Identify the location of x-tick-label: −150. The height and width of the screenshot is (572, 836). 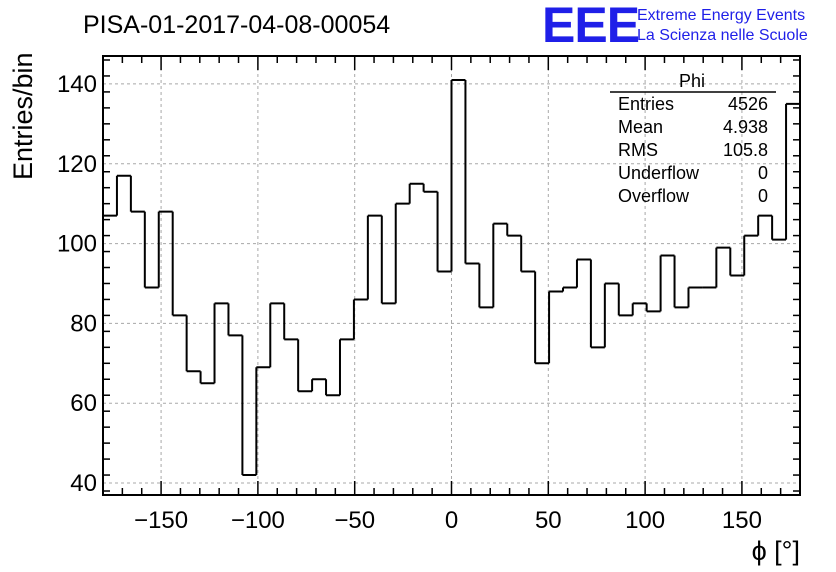
(161, 520).